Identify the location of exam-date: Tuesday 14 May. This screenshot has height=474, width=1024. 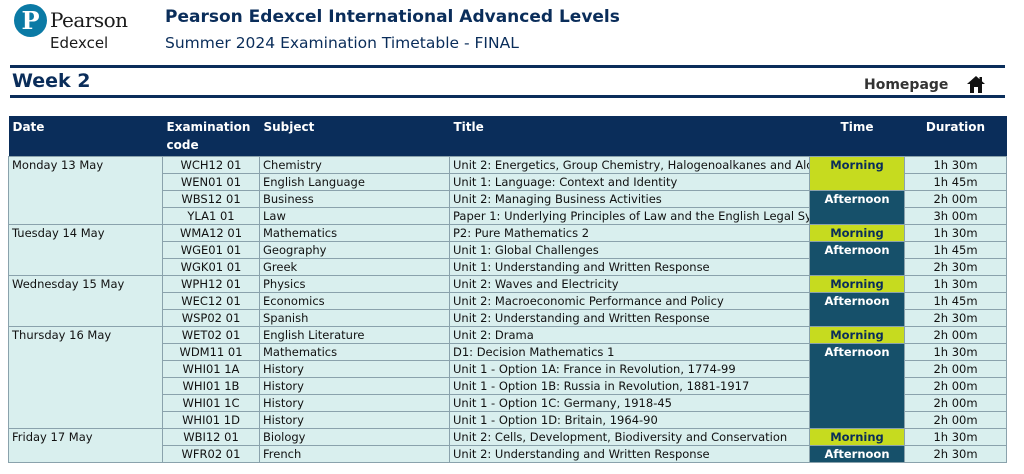
(85, 250).